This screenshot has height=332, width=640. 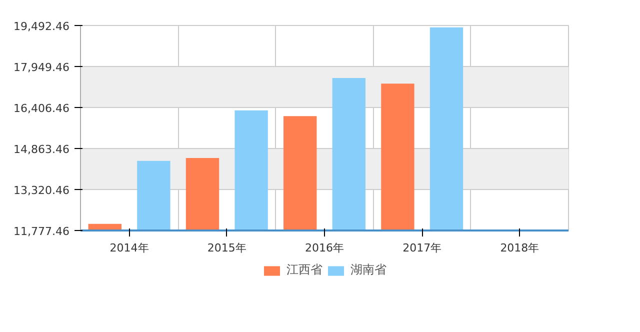 I want to click on y-tick-label: 14,863.46, so click(x=42, y=149).